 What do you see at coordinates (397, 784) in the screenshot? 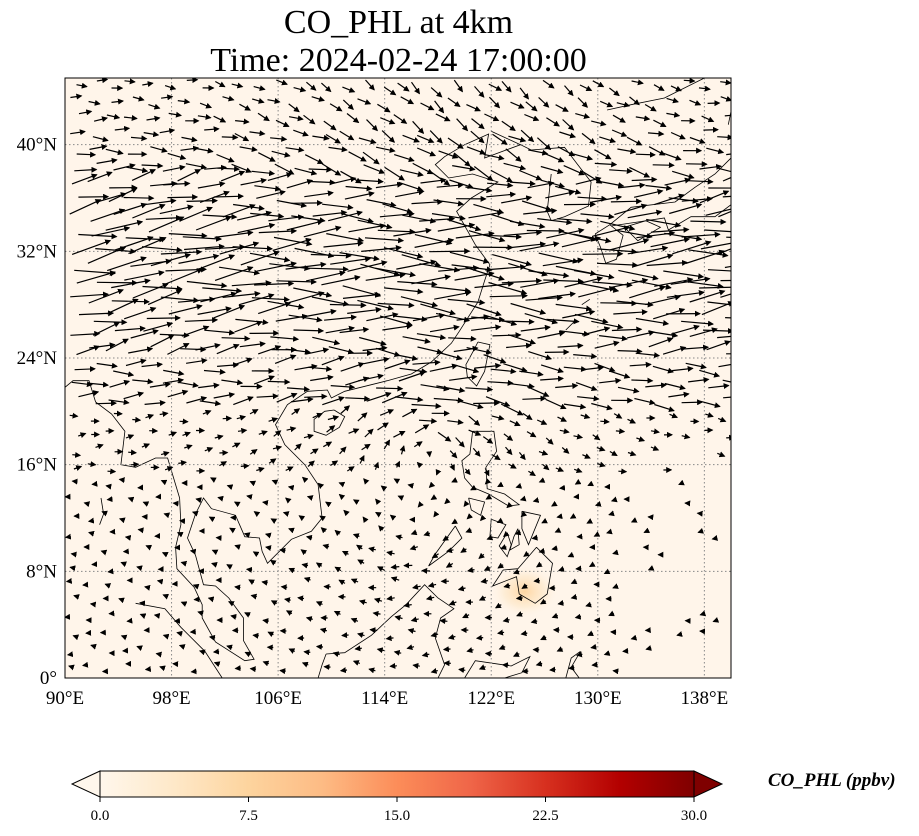
I see `colorbar-gradient` at bounding box center [397, 784].